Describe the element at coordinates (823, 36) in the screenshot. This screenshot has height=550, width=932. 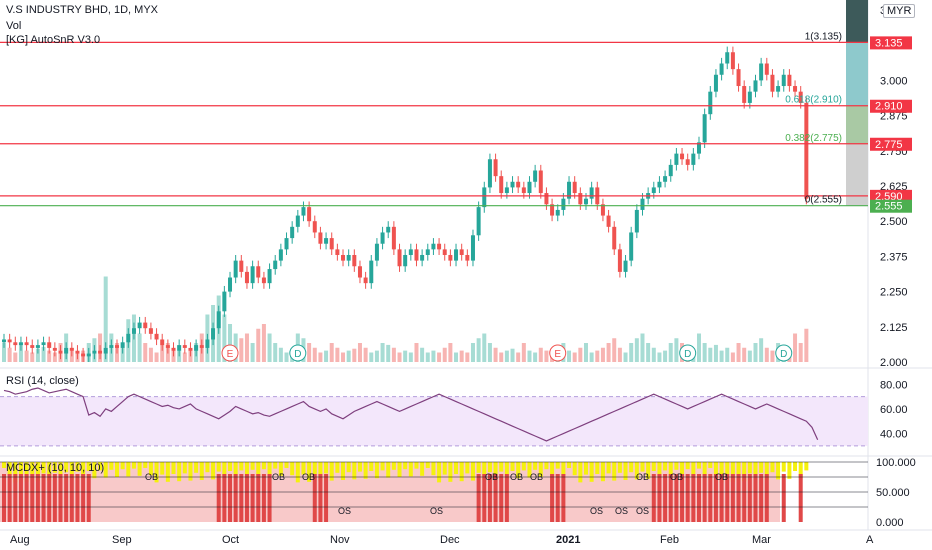
I see `fib-label: 1(3.135)` at that location.